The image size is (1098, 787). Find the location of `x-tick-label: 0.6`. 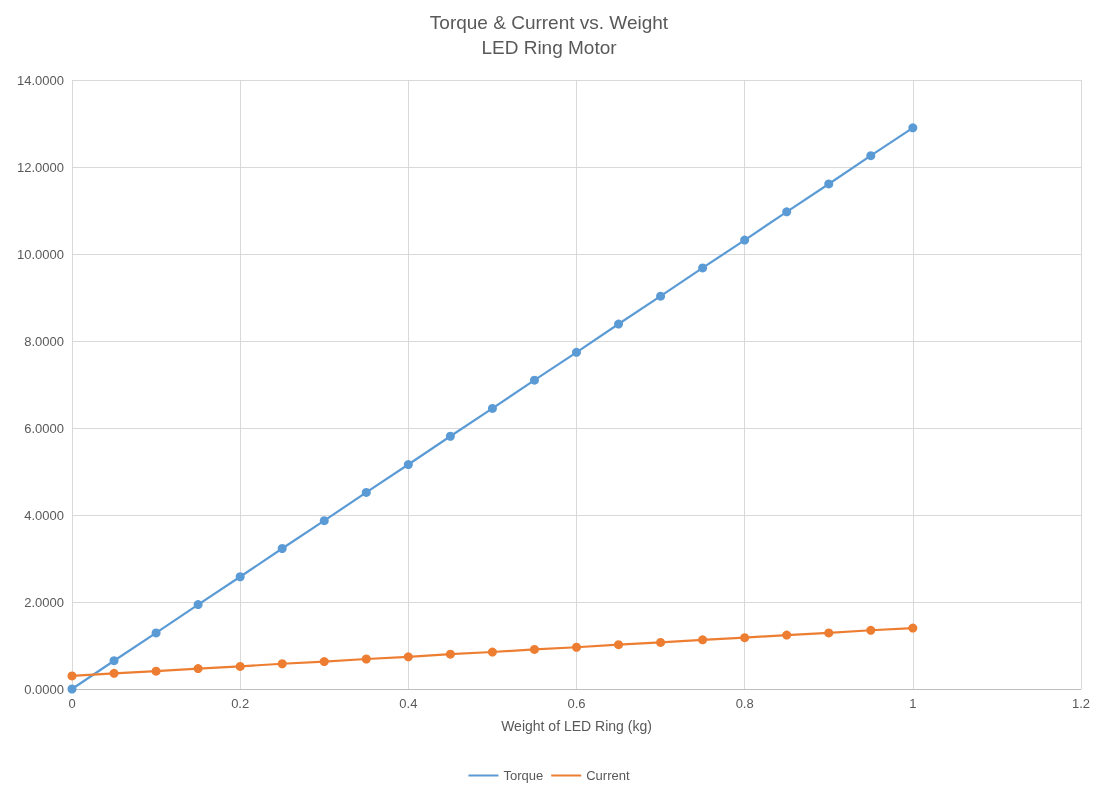

x-tick-label: 0.6 is located at coordinates (576, 703).